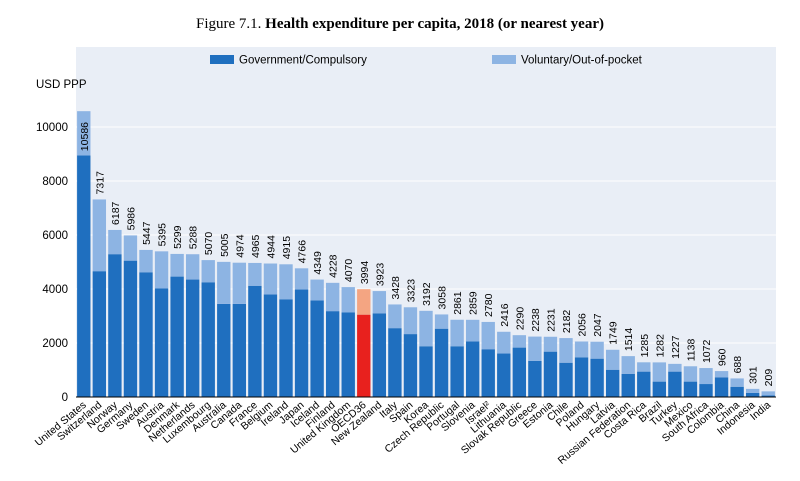 The image size is (800, 481). What do you see at coordinates (116, 213) in the screenshot?
I see `data-label: 6187` at bounding box center [116, 213].